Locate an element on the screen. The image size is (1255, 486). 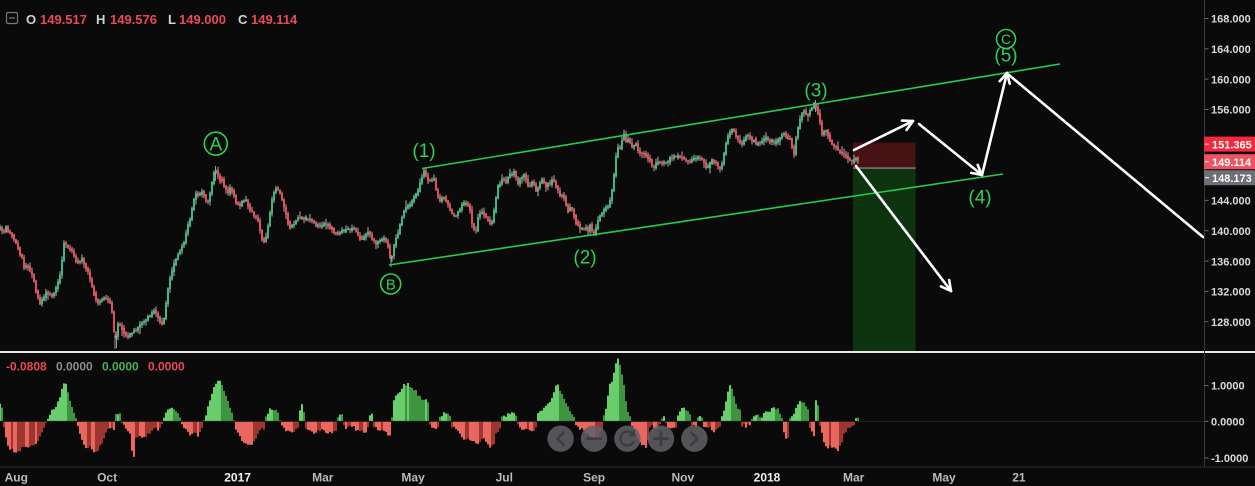
svg-text: 168.000 is located at coordinates (1231, 20).